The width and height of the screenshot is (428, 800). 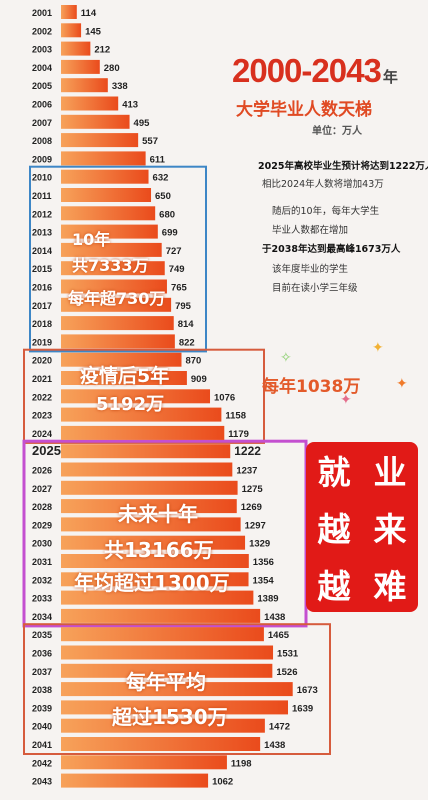 What do you see at coordinates (42, 379) in the screenshot?
I see `year-label: 2021` at bounding box center [42, 379].